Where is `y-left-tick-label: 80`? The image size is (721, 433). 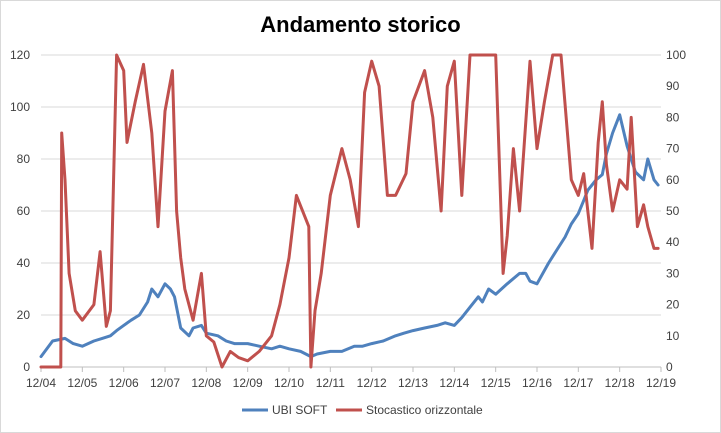 y-left-tick-label: 80 is located at coordinates (24, 159).